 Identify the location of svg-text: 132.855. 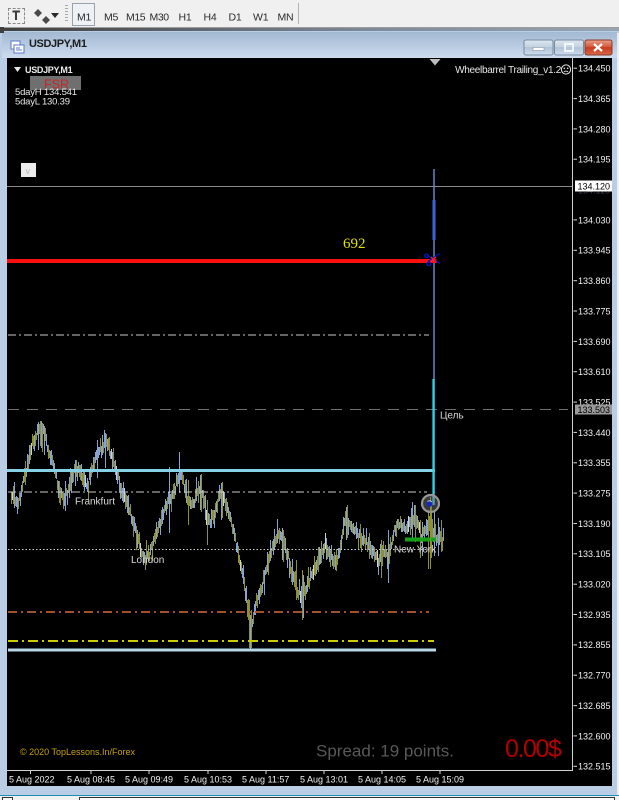
(594, 645).